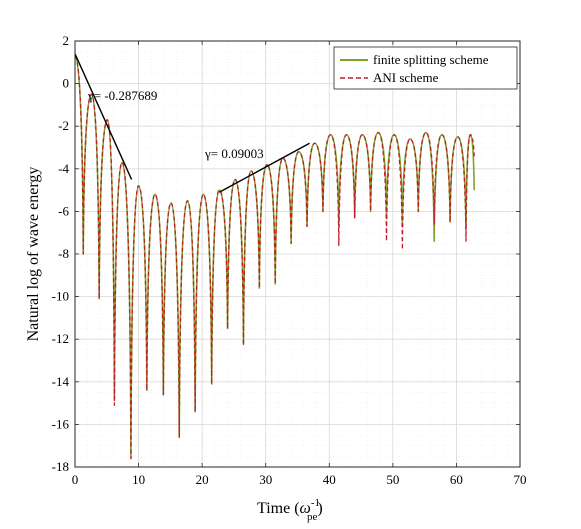  What do you see at coordinates (202, 479) in the screenshot?
I see `x-tick-label: 20` at bounding box center [202, 479].